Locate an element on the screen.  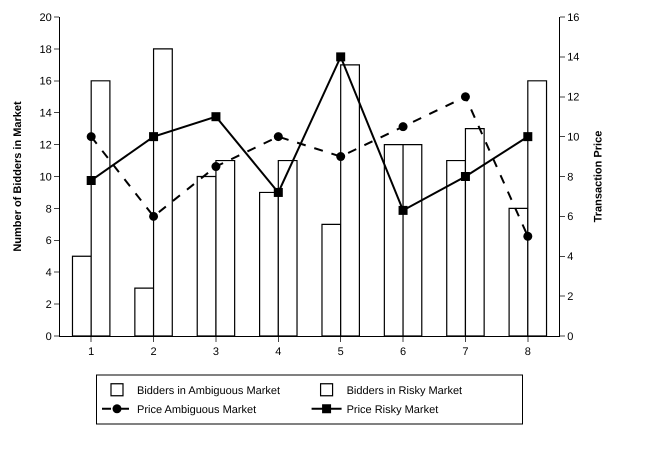
y-tick-label: 4 is located at coordinates (49, 273).